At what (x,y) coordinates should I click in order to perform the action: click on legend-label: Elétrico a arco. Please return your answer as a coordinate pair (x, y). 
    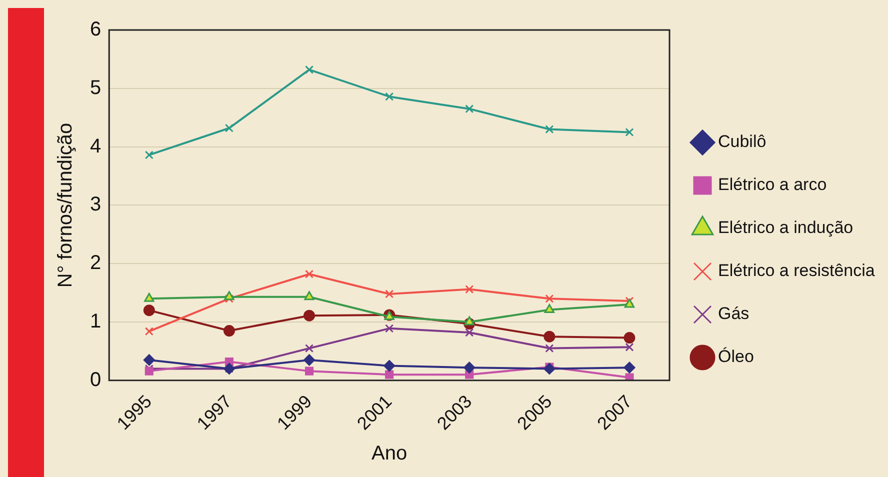
    Looking at the image, I should click on (772, 184).